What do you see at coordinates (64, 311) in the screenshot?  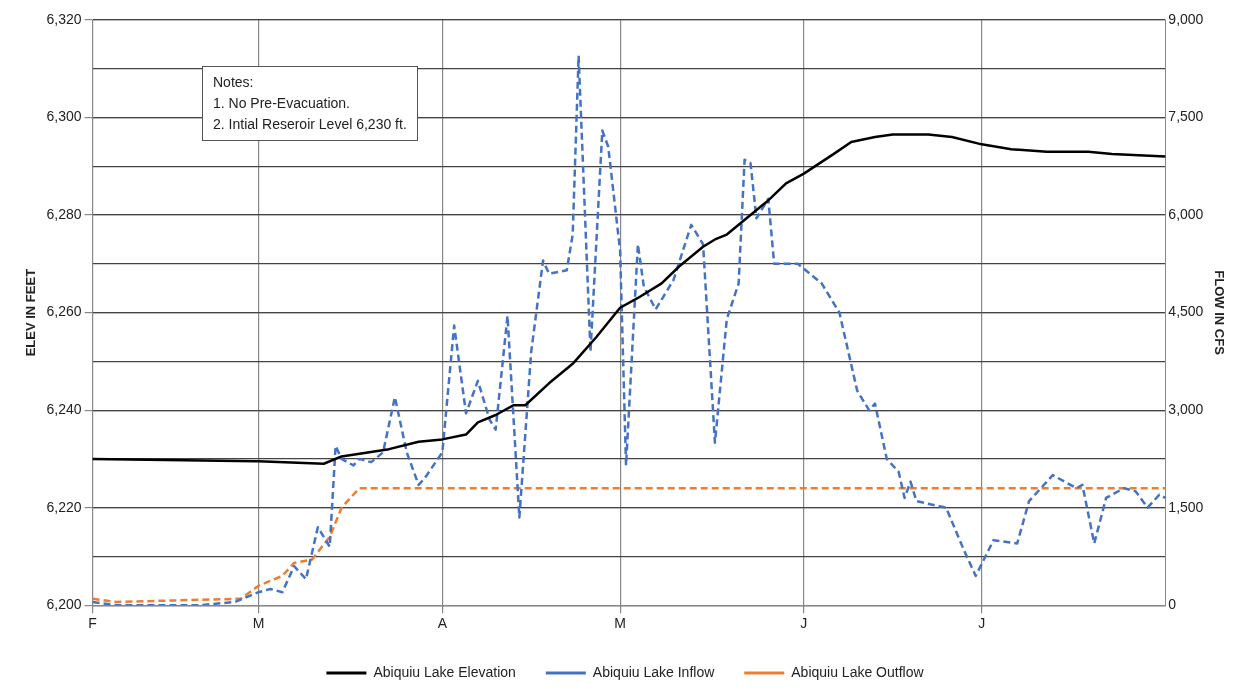 I see `y-tick-label: 6,260` at bounding box center [64, 311].